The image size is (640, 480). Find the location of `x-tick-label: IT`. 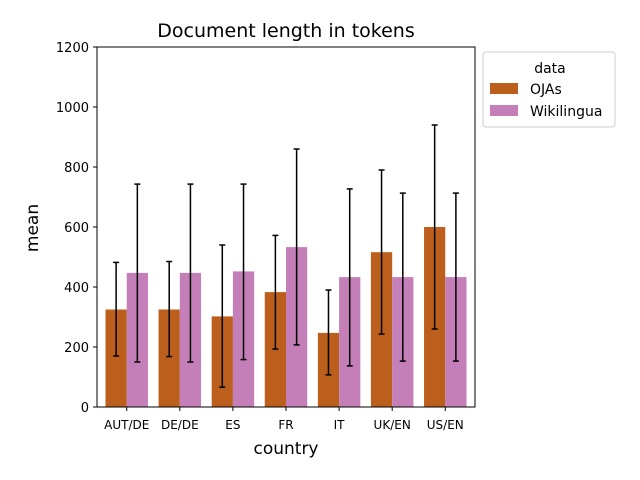

x-tick-label: IT is located at coordinates (340, 425).